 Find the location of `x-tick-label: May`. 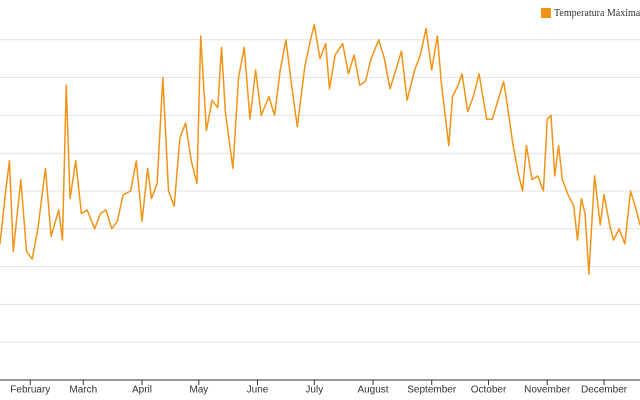

x-tick-label: May is located at coordinates (198, 390).